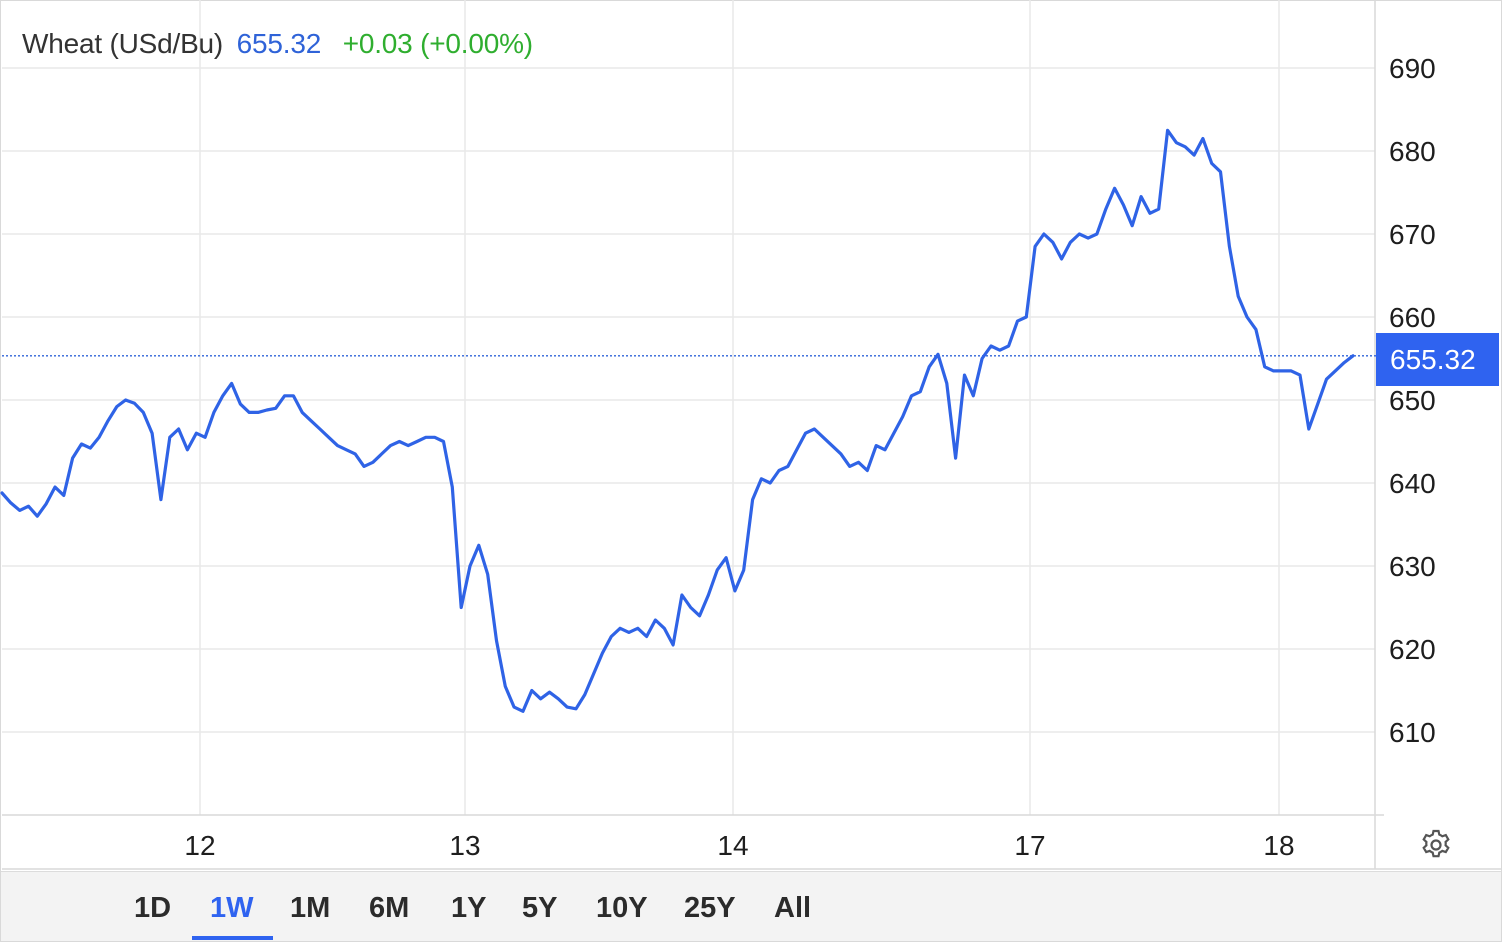 Image resolution: width=1504 pixels, height=950 pixels. What do you see at coordinates (232, 908) in the screenshot?
I see `range-button-1w: 1W` at bounding box center [232, 908].